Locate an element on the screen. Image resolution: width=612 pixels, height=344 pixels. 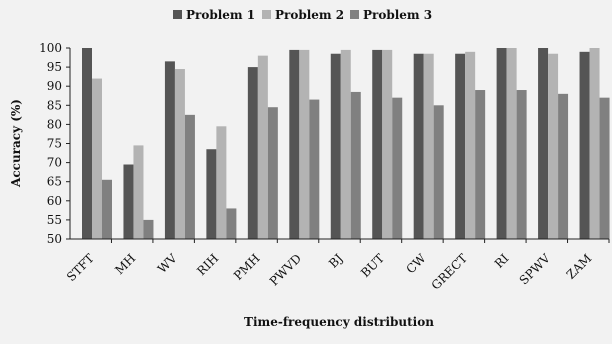
x-tick-label: WV is located at coordinates (167, 263).